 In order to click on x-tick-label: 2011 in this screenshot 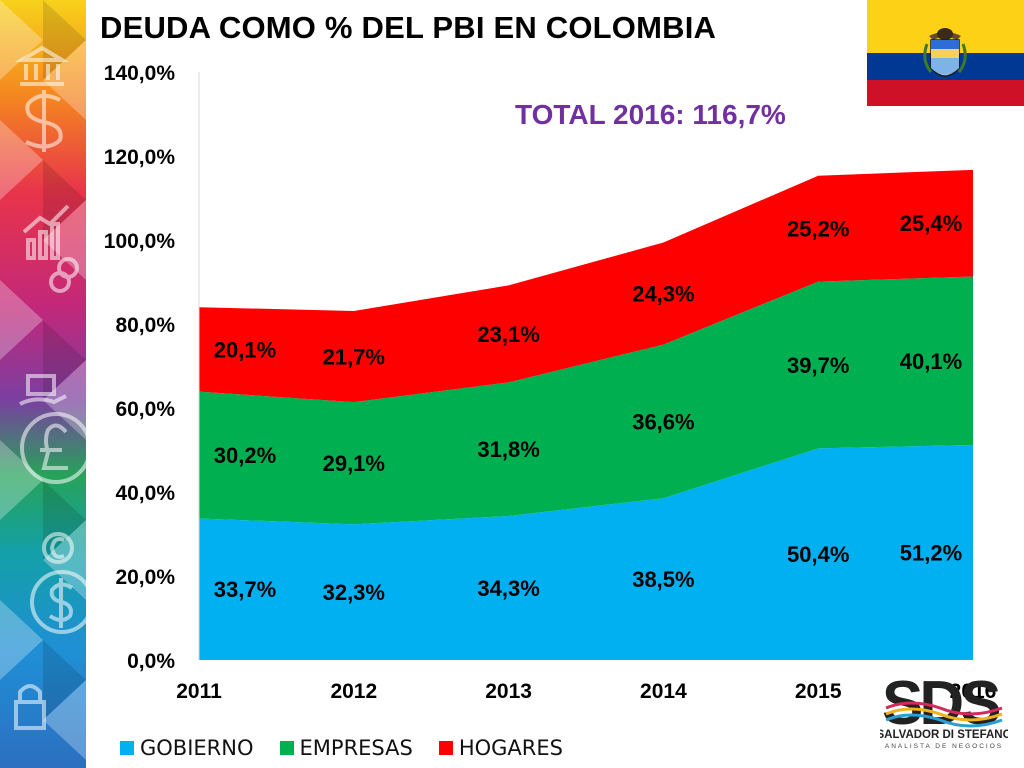, I will do `click(199, 691)`.